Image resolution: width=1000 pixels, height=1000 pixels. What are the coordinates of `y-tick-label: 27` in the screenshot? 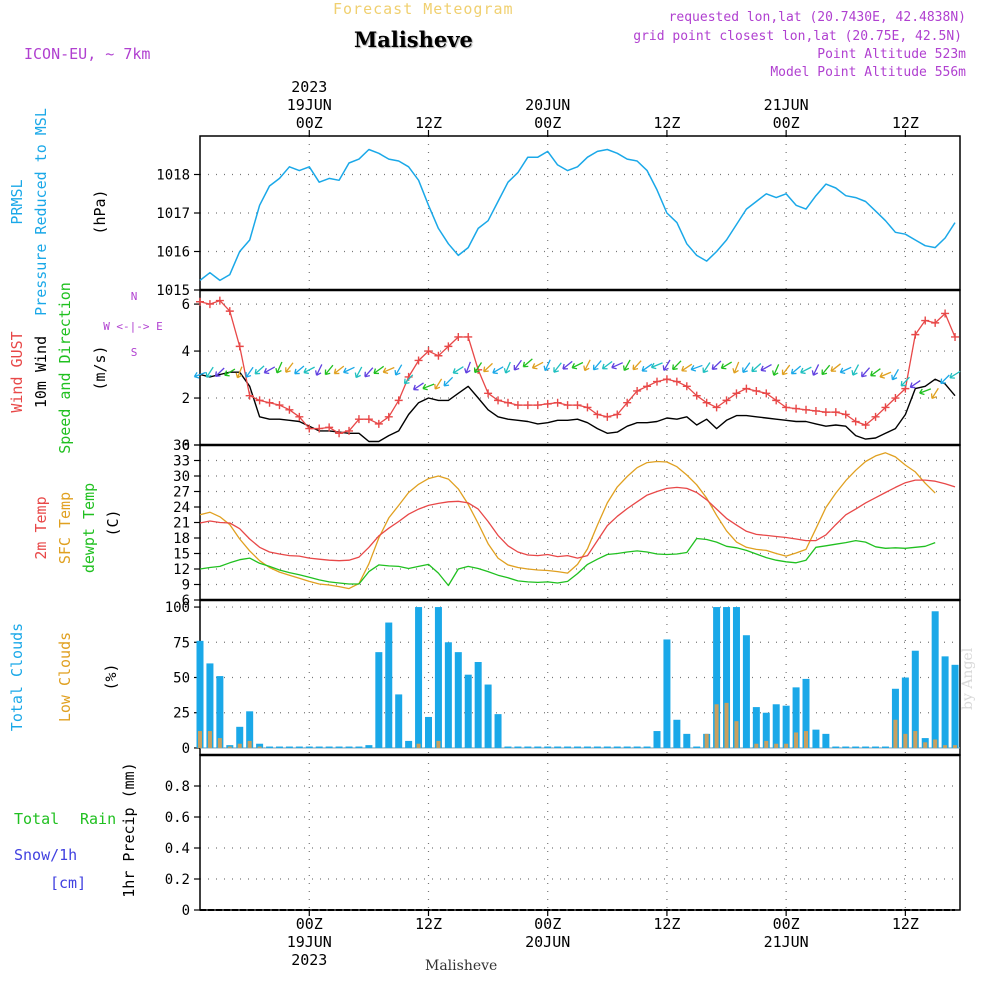 It's located at (181, 493).